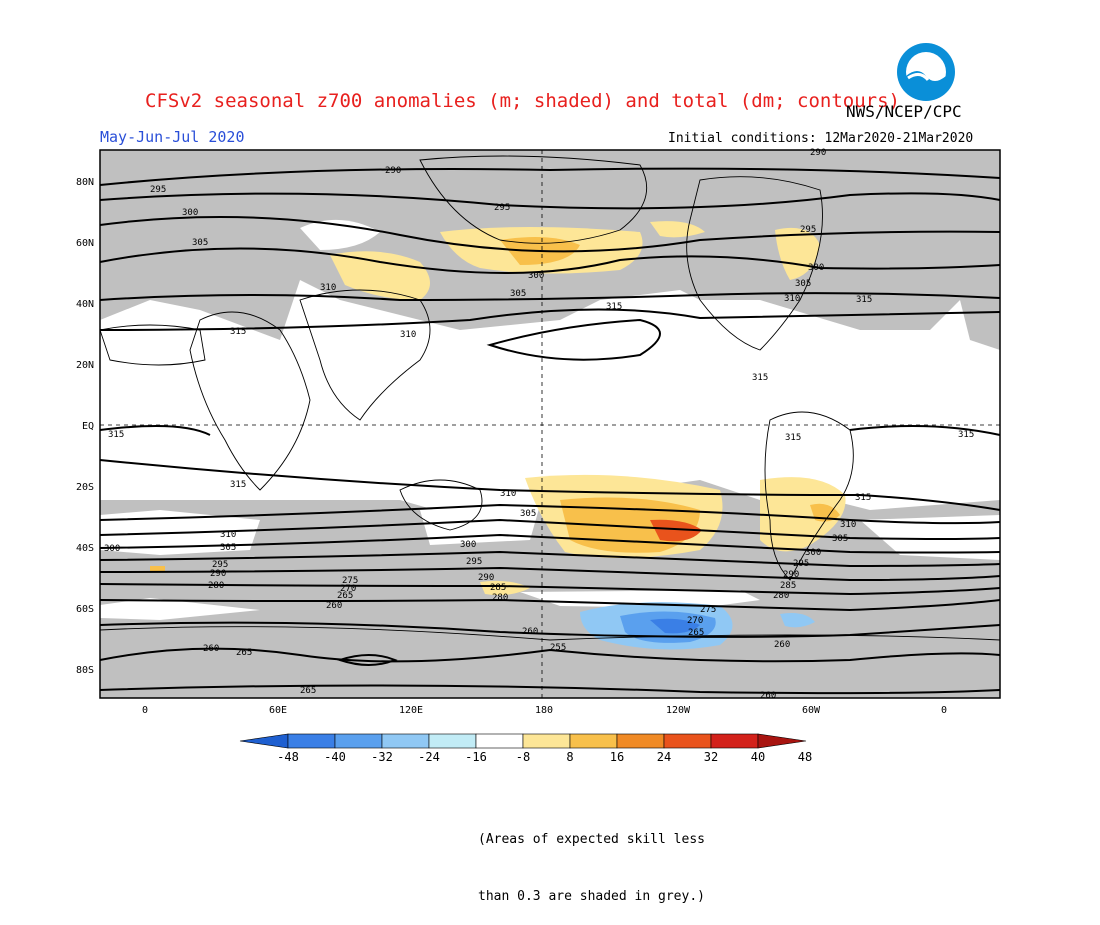 This screenshot has width=1100, height=925. I want to click on lon-tick-label: 120E, so click(411, 710).